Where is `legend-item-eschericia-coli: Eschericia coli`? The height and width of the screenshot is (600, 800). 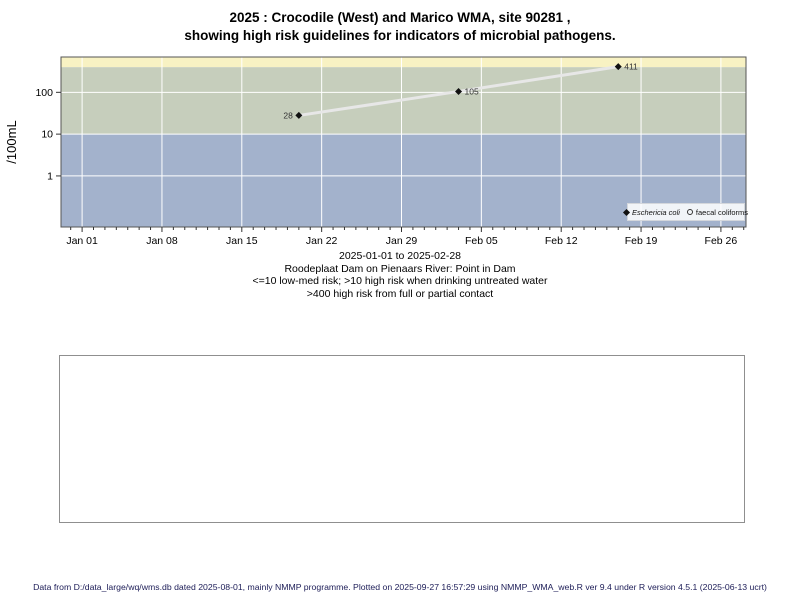
legend-item-eschericia-coli: Eschericia coli is located at coordinates (651, 212).